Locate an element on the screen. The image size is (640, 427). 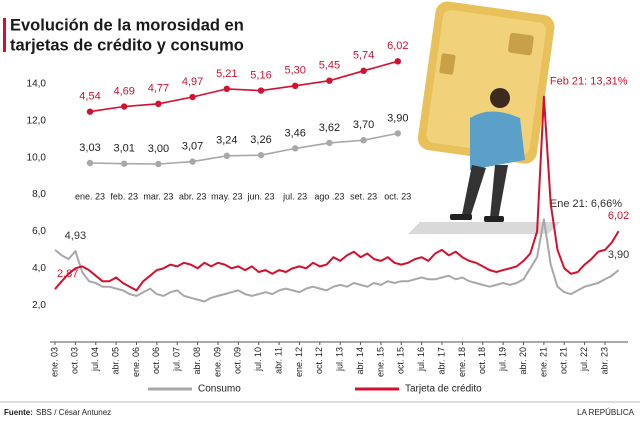
title-line: Evolución de la morosidad en is located at coordinates (127, 25).